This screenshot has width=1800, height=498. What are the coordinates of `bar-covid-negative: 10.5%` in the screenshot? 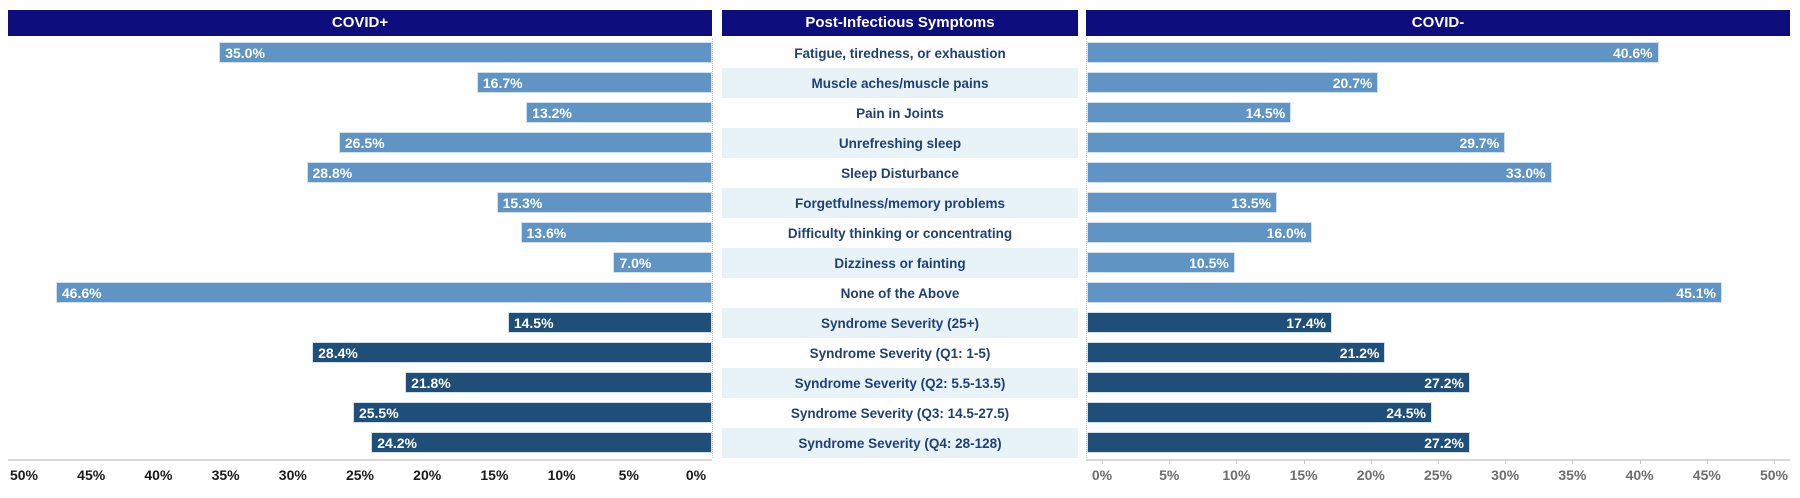 It's located at (1161, 262).